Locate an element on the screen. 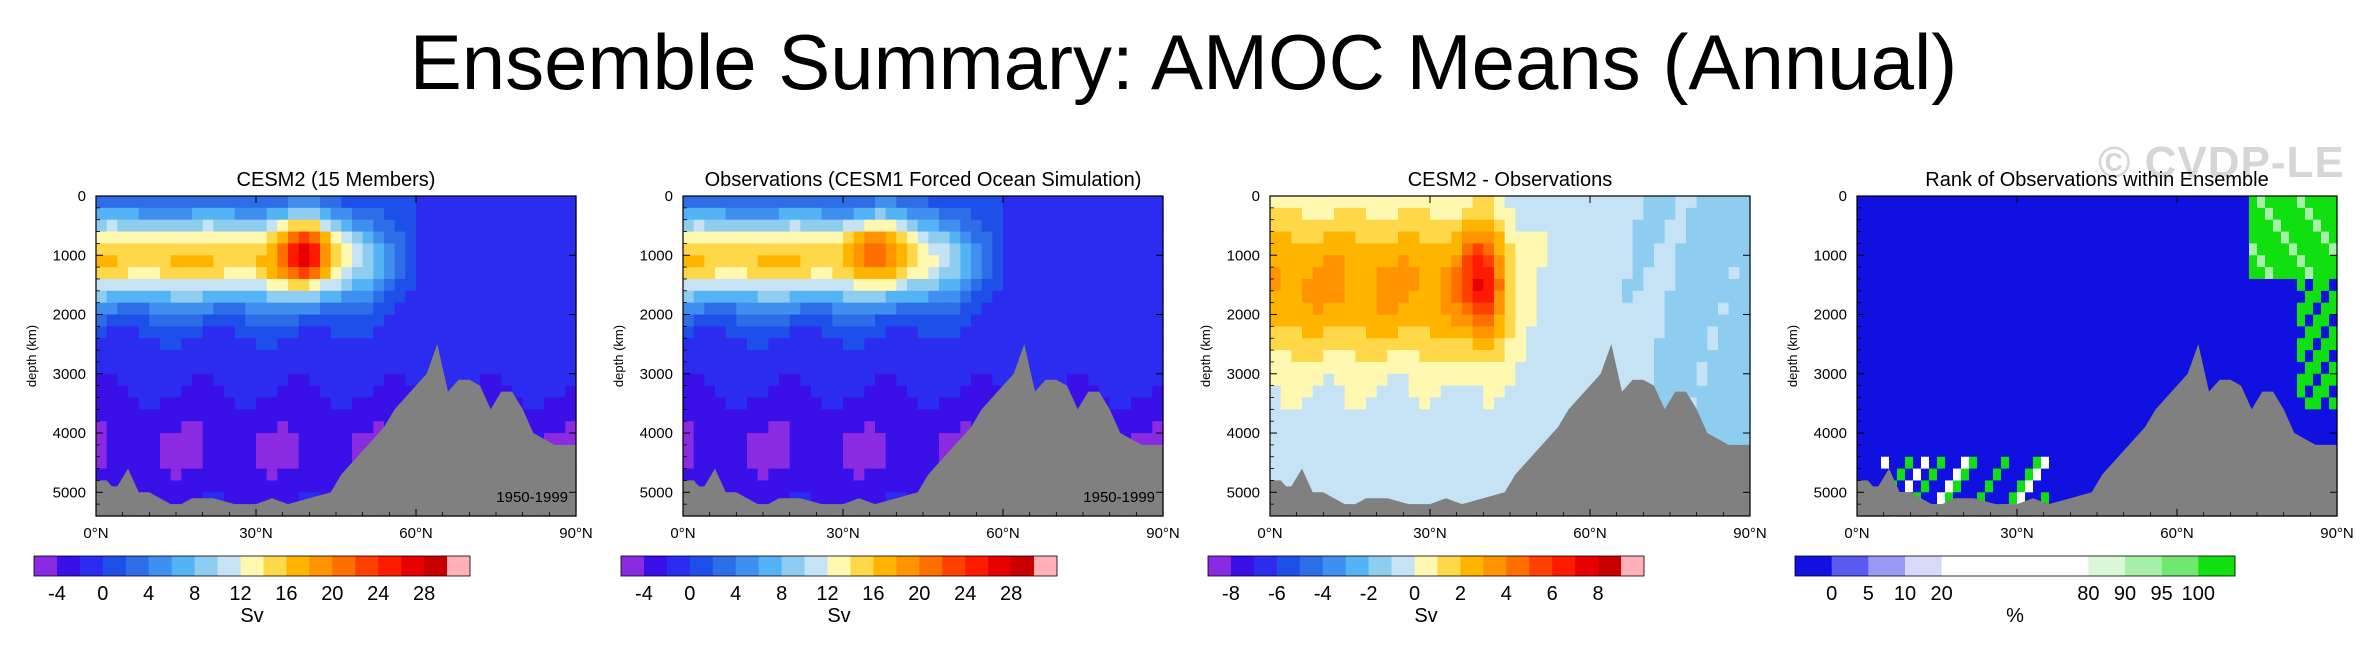  y-tick-label: 4000 is located at coordinates (69, 433).